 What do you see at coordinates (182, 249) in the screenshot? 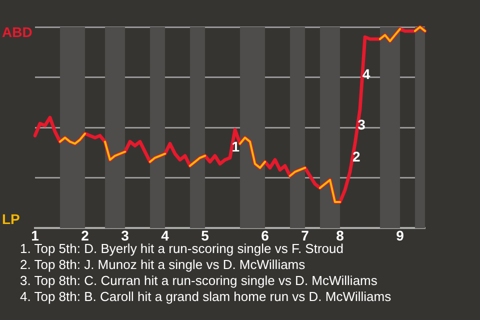
I see `text: 1. Top 5th: D. Byerly hit a run-scoring single vs F. Stroud` at bounding box center [182, 249].